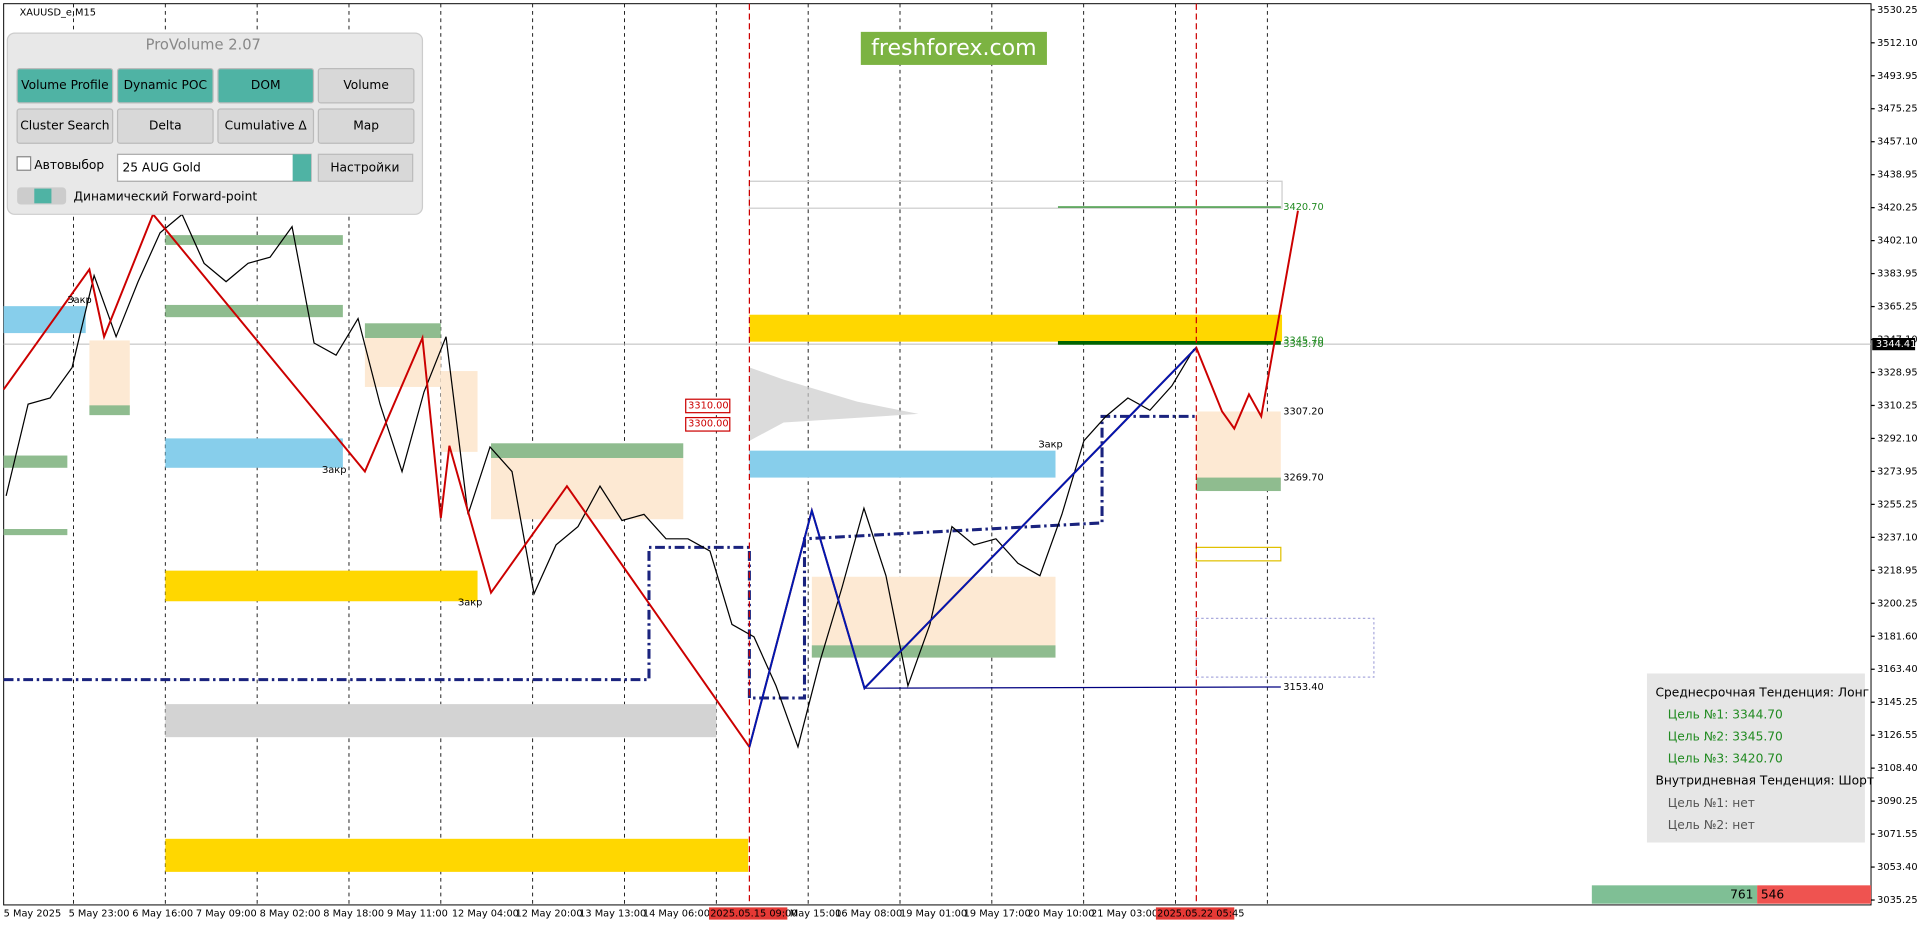 The image size is (1920, 927). I want to click on button-label: Volume Profile, so click(64, 85).